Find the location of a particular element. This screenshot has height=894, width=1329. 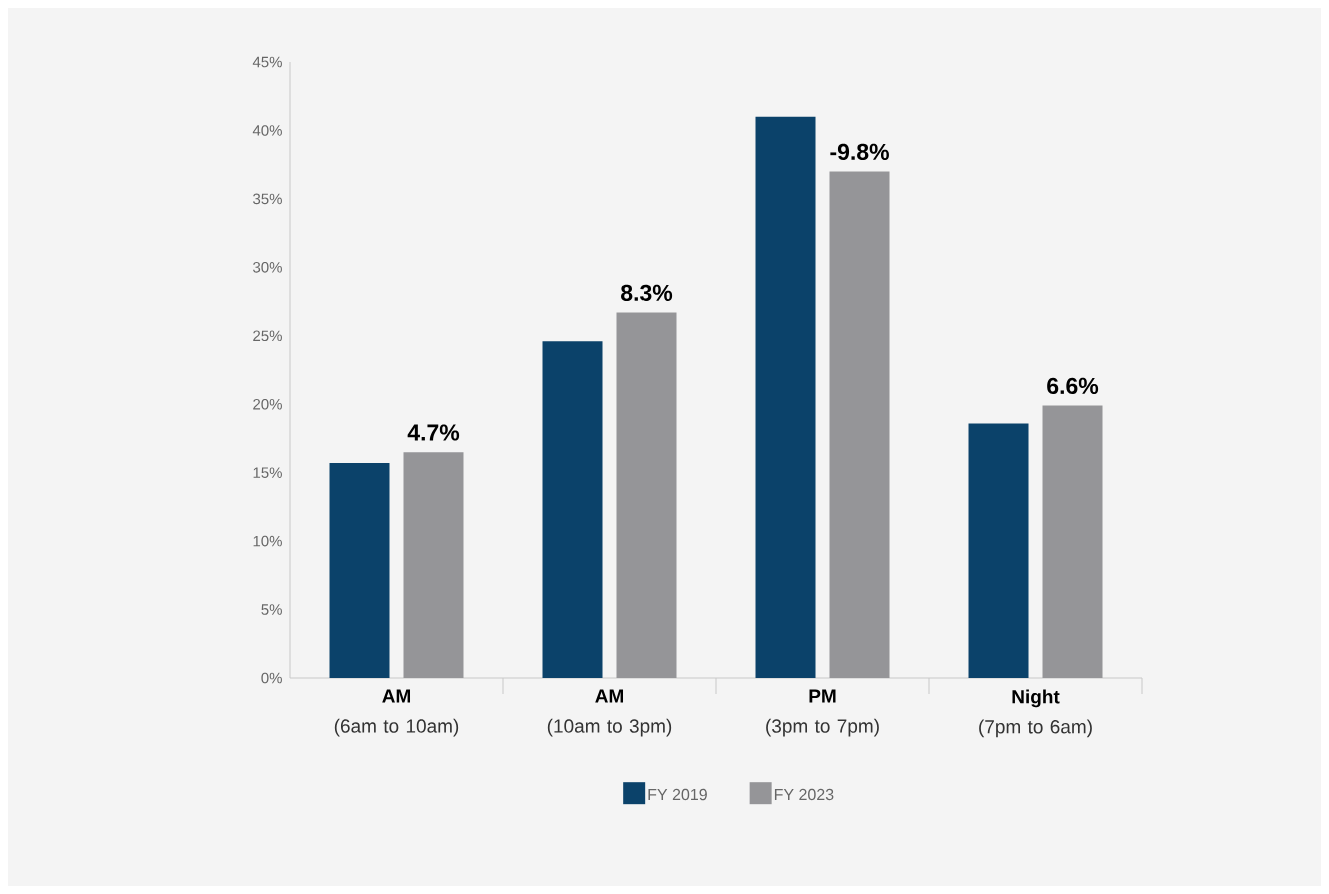

annotation: 4.7% is located at coordinates (433, 432).